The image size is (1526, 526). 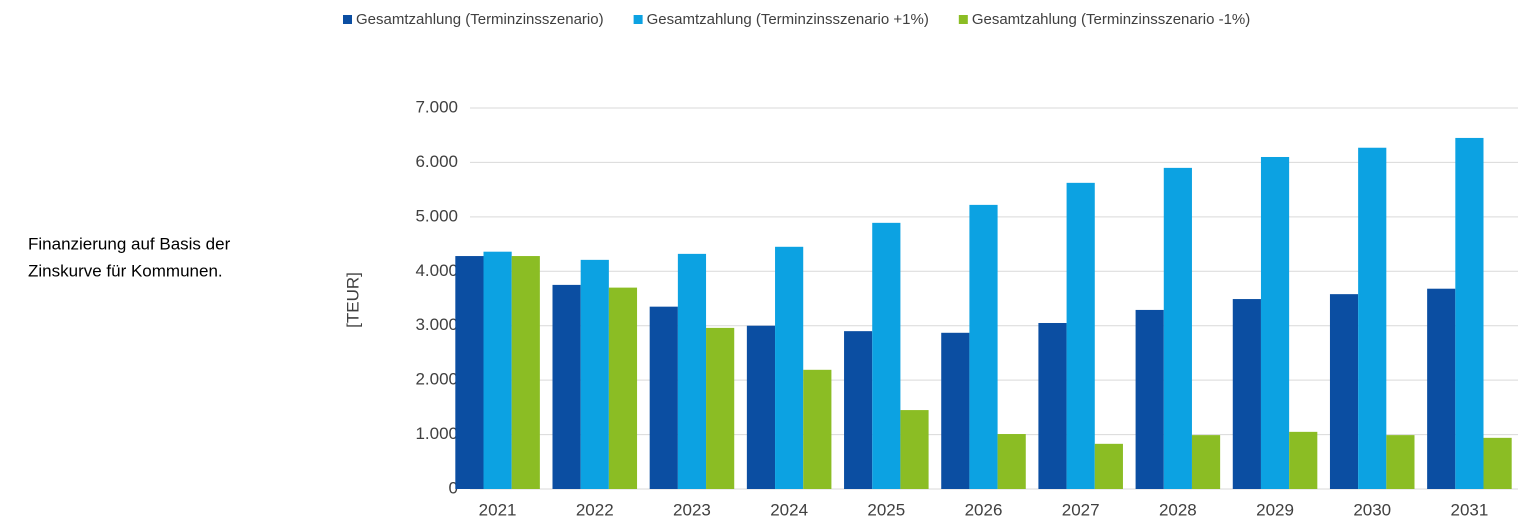 What do you see at coordinates (1275, 509) in the screenshot?
I see `x-tick-label: 2029` at bounding box center [1275, 509].